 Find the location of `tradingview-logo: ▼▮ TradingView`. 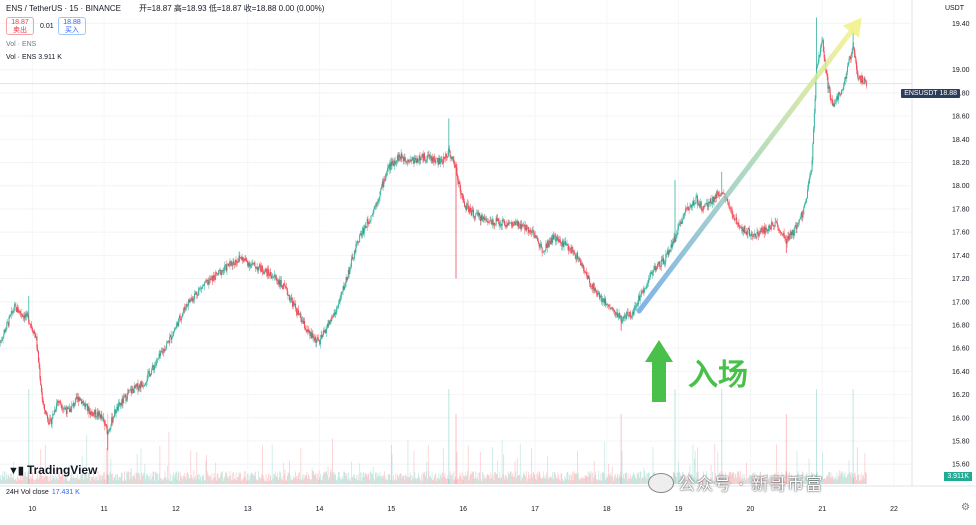

tradingview-logo: ▼▮ TradingView is located at coordinates (52, 470).